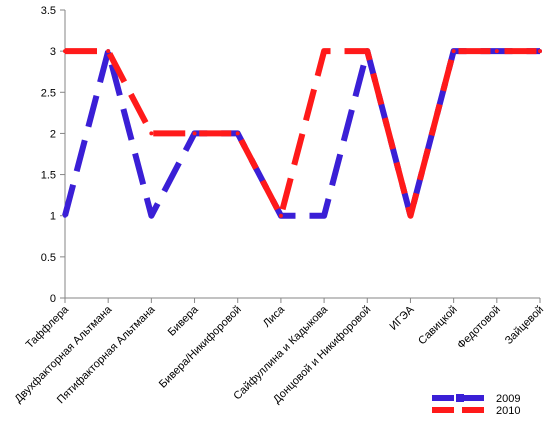 The height and width of the screenshot is (441, 560). Describe the element at coordinates (524, 325) in the screenshot. I see `x-tick-label: Зайцевой` at that location.